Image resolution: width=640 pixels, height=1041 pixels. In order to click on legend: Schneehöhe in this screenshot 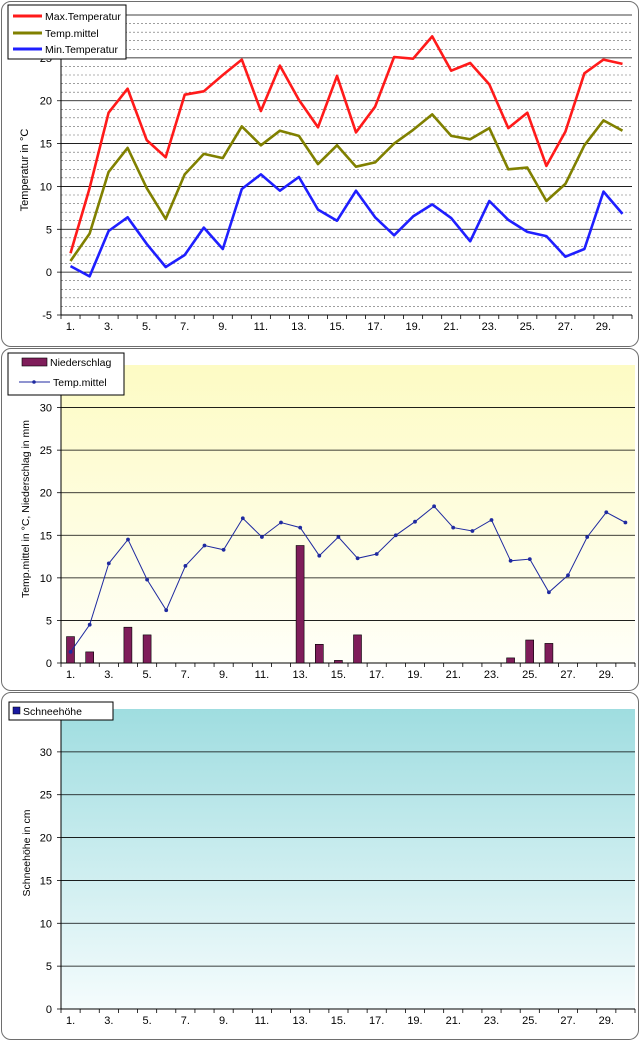, I will do `click(61, 711)`.